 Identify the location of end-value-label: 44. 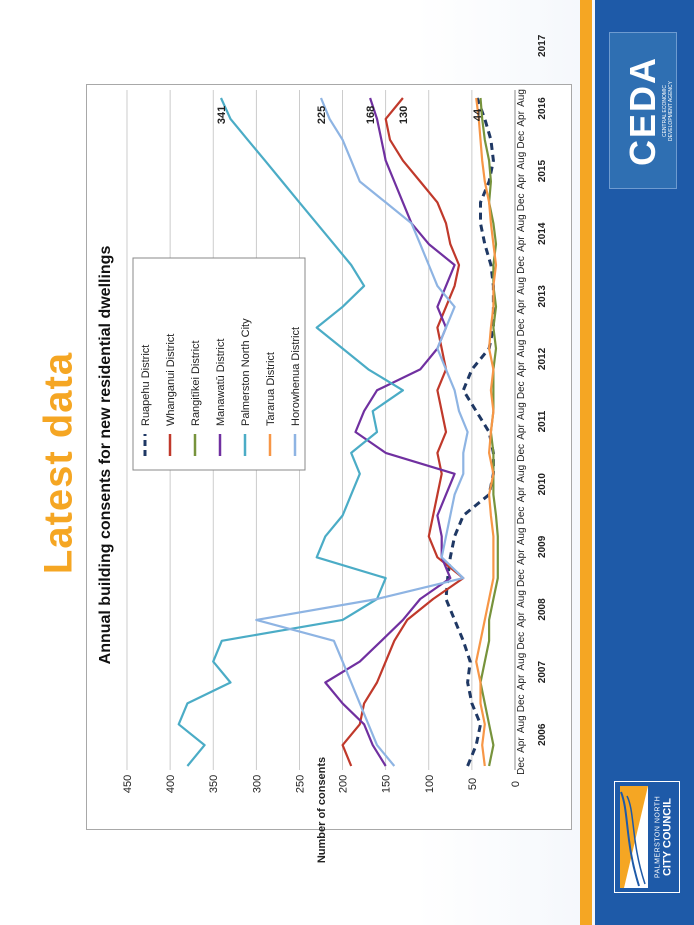
(478, 114).